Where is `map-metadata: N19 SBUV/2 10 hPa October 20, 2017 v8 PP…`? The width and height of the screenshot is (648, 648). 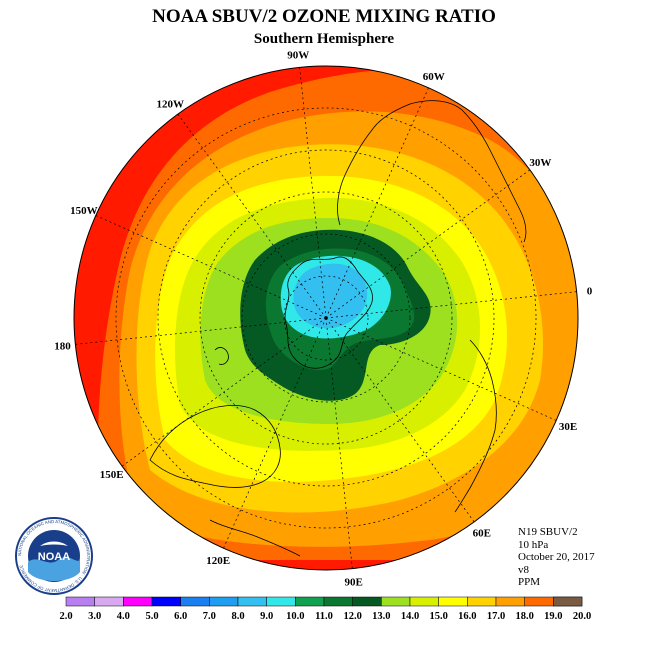 map-metadata: N19 SBUV/2 10 hPa October 20, 2017 v8 PP… is located at coordinates (556, 557).